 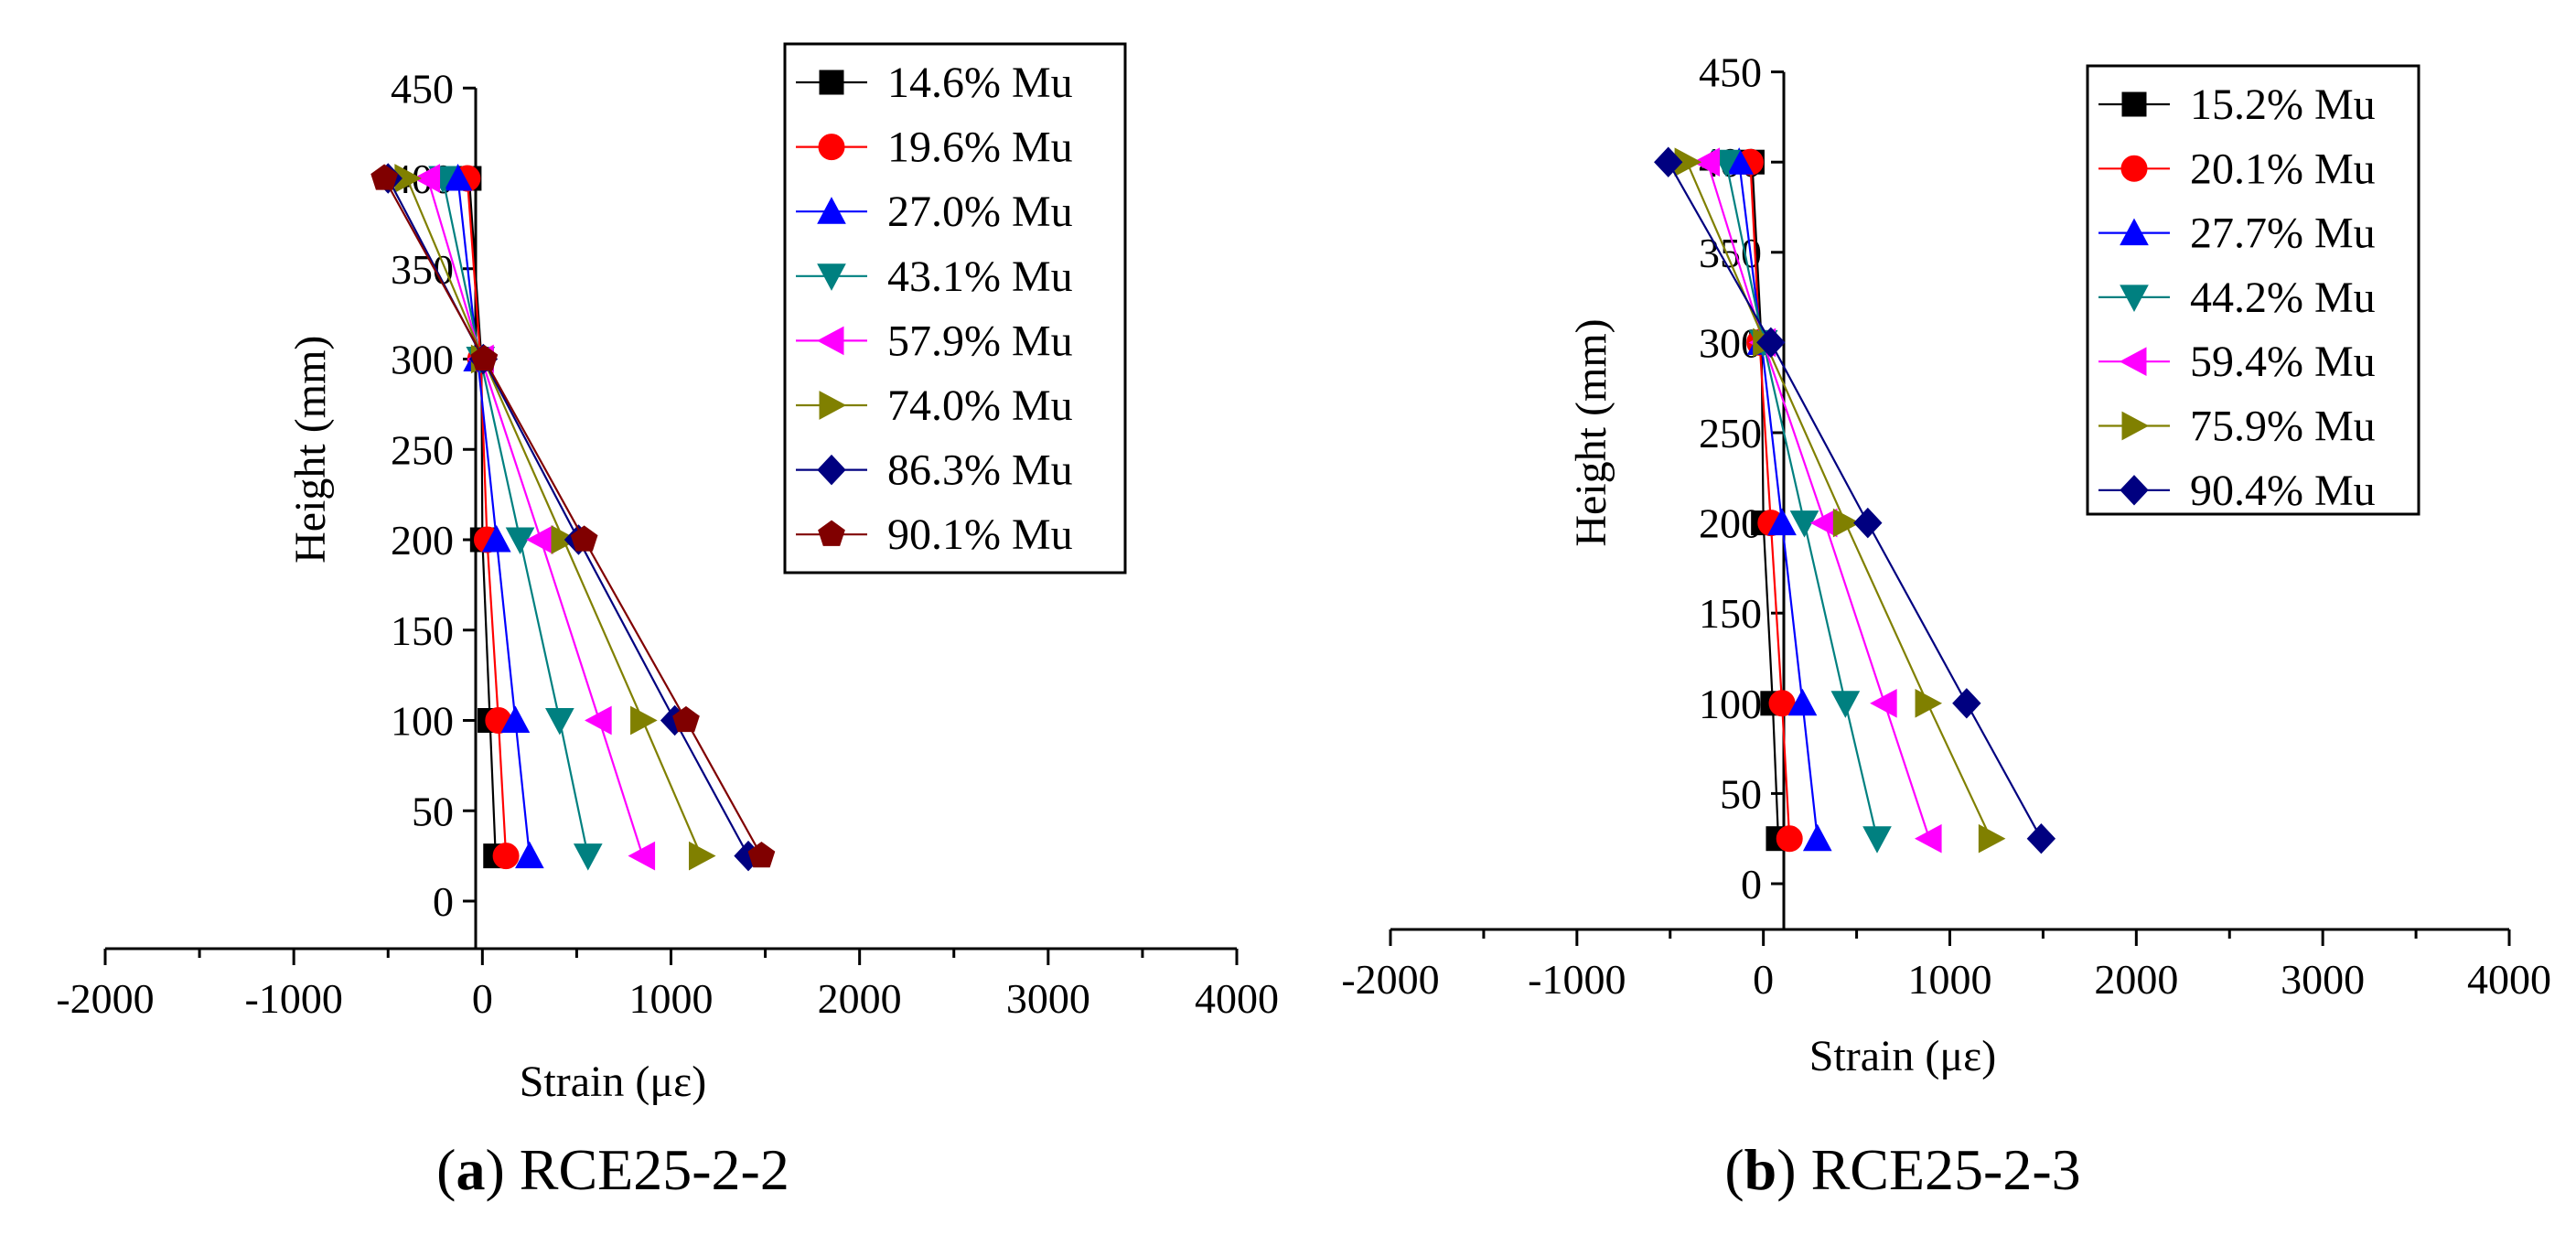 What do you see at coordinates (2283, 427) in the screenshot?
I see `legend-label: 75.9% Mu` at bounding box center [2283, 427].